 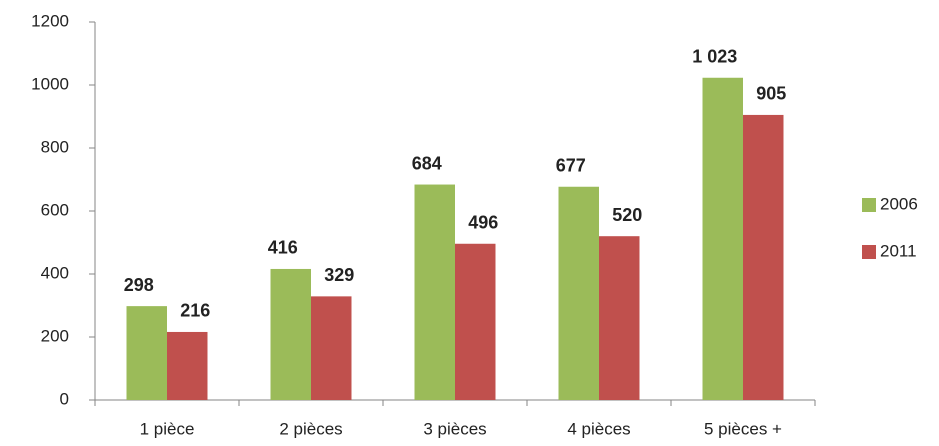 What do you see at coordinates (55, 335) in the screenshot?
I see `y-tick-label: 200` at bounding box center [55, 335].